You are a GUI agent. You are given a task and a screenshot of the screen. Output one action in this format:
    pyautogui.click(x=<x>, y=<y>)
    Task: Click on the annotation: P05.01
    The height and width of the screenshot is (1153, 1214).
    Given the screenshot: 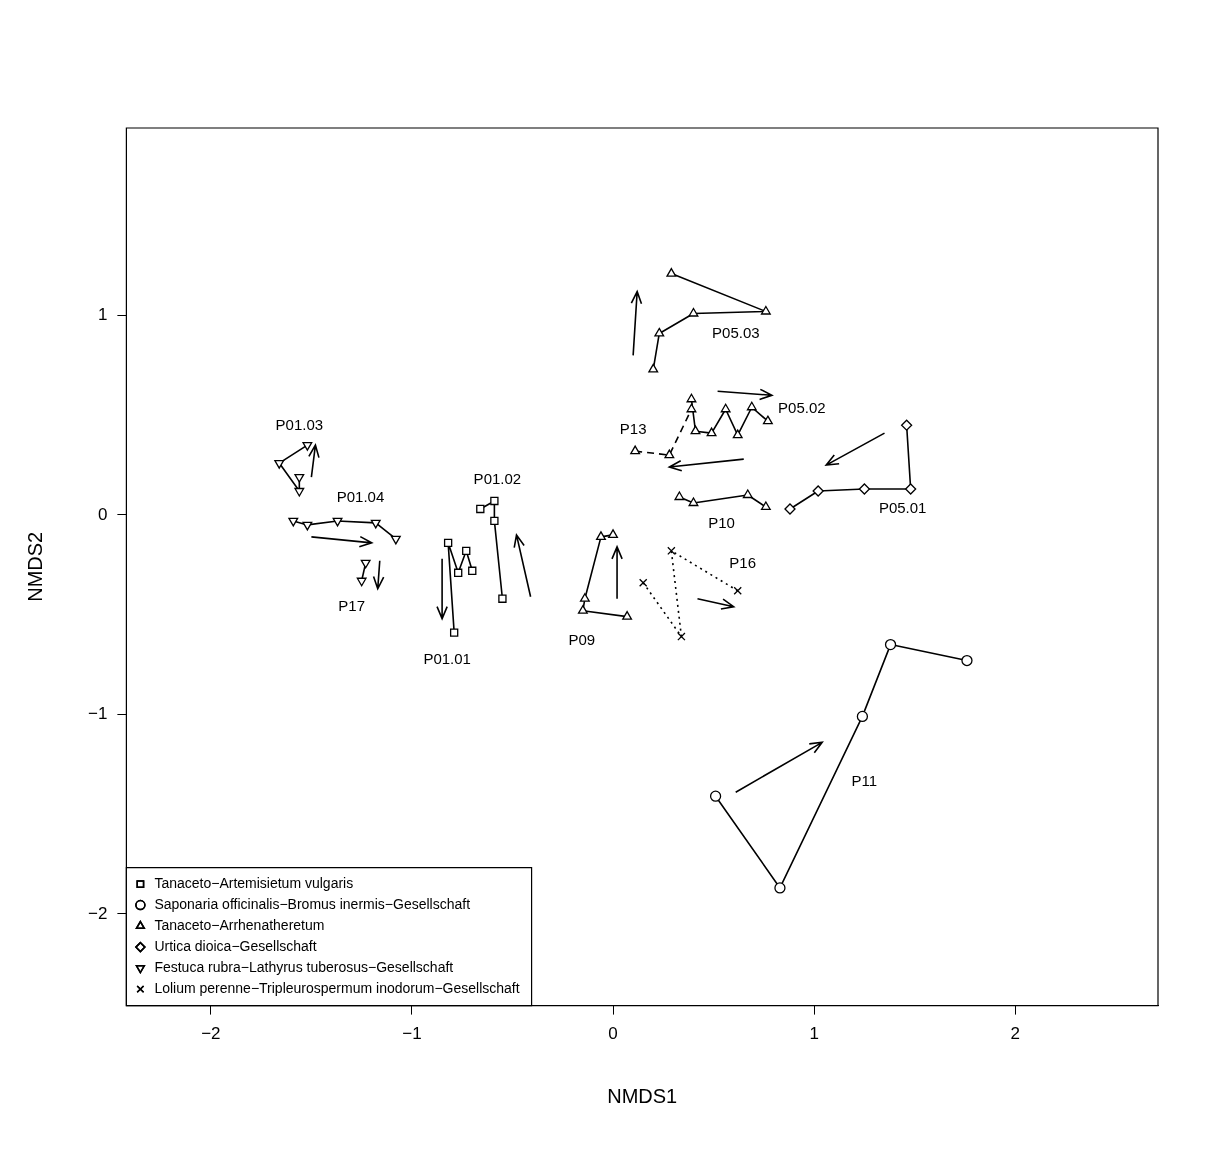 What is the action you would take?
    pyautogui.click(x=902, y=508)
    